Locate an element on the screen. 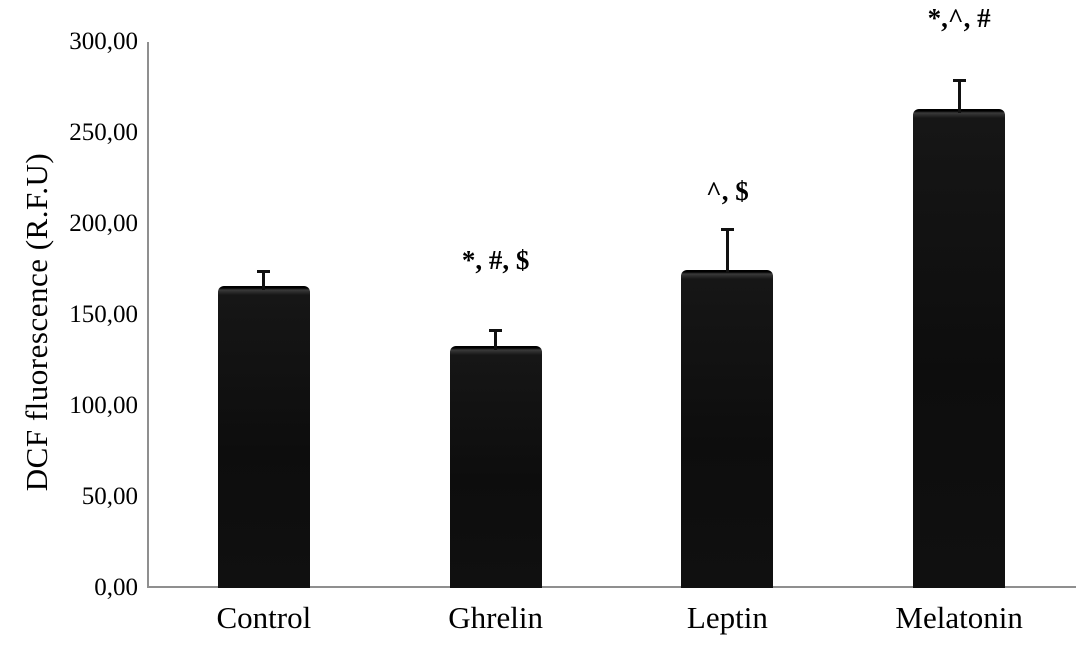  significance-annotation: ^, $ is located at coordinates (727, 191).